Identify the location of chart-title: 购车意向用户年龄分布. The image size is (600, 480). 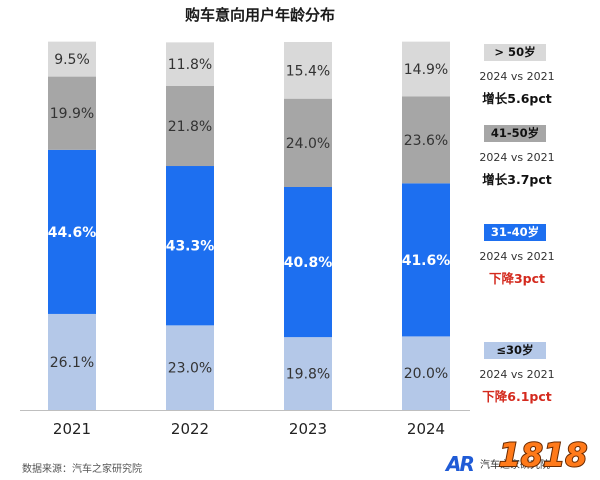
(259, 15).